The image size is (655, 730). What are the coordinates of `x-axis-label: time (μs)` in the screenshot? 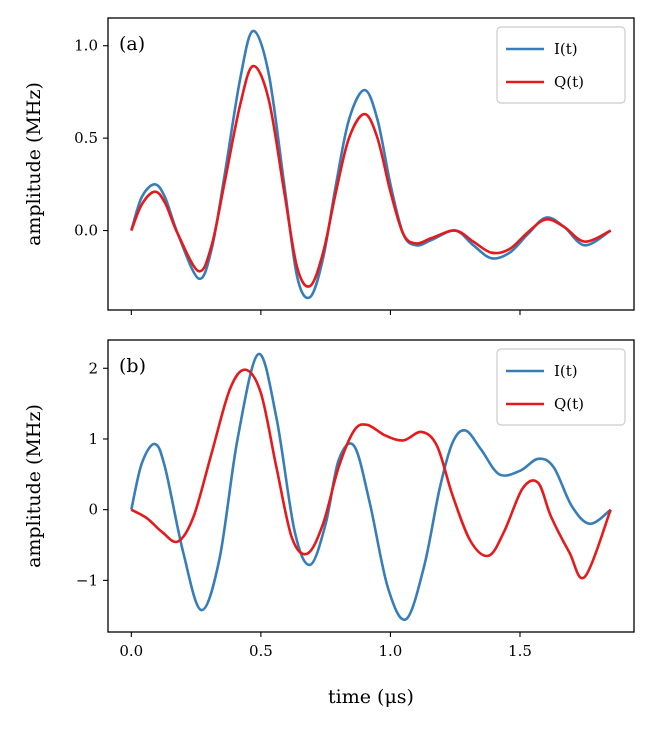 It's located at (371, 697).